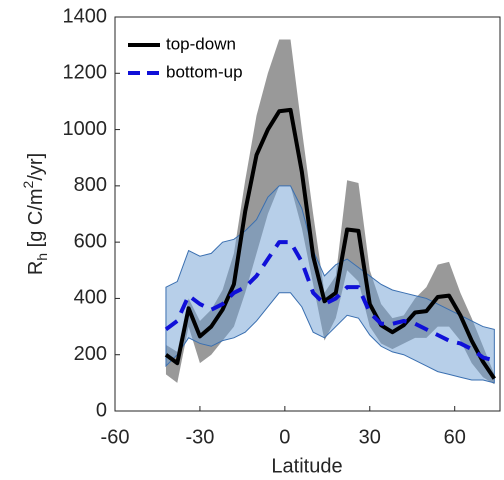  I want to click on y-axis-label: Rh [g C/m2/yr], so click(35, 214).